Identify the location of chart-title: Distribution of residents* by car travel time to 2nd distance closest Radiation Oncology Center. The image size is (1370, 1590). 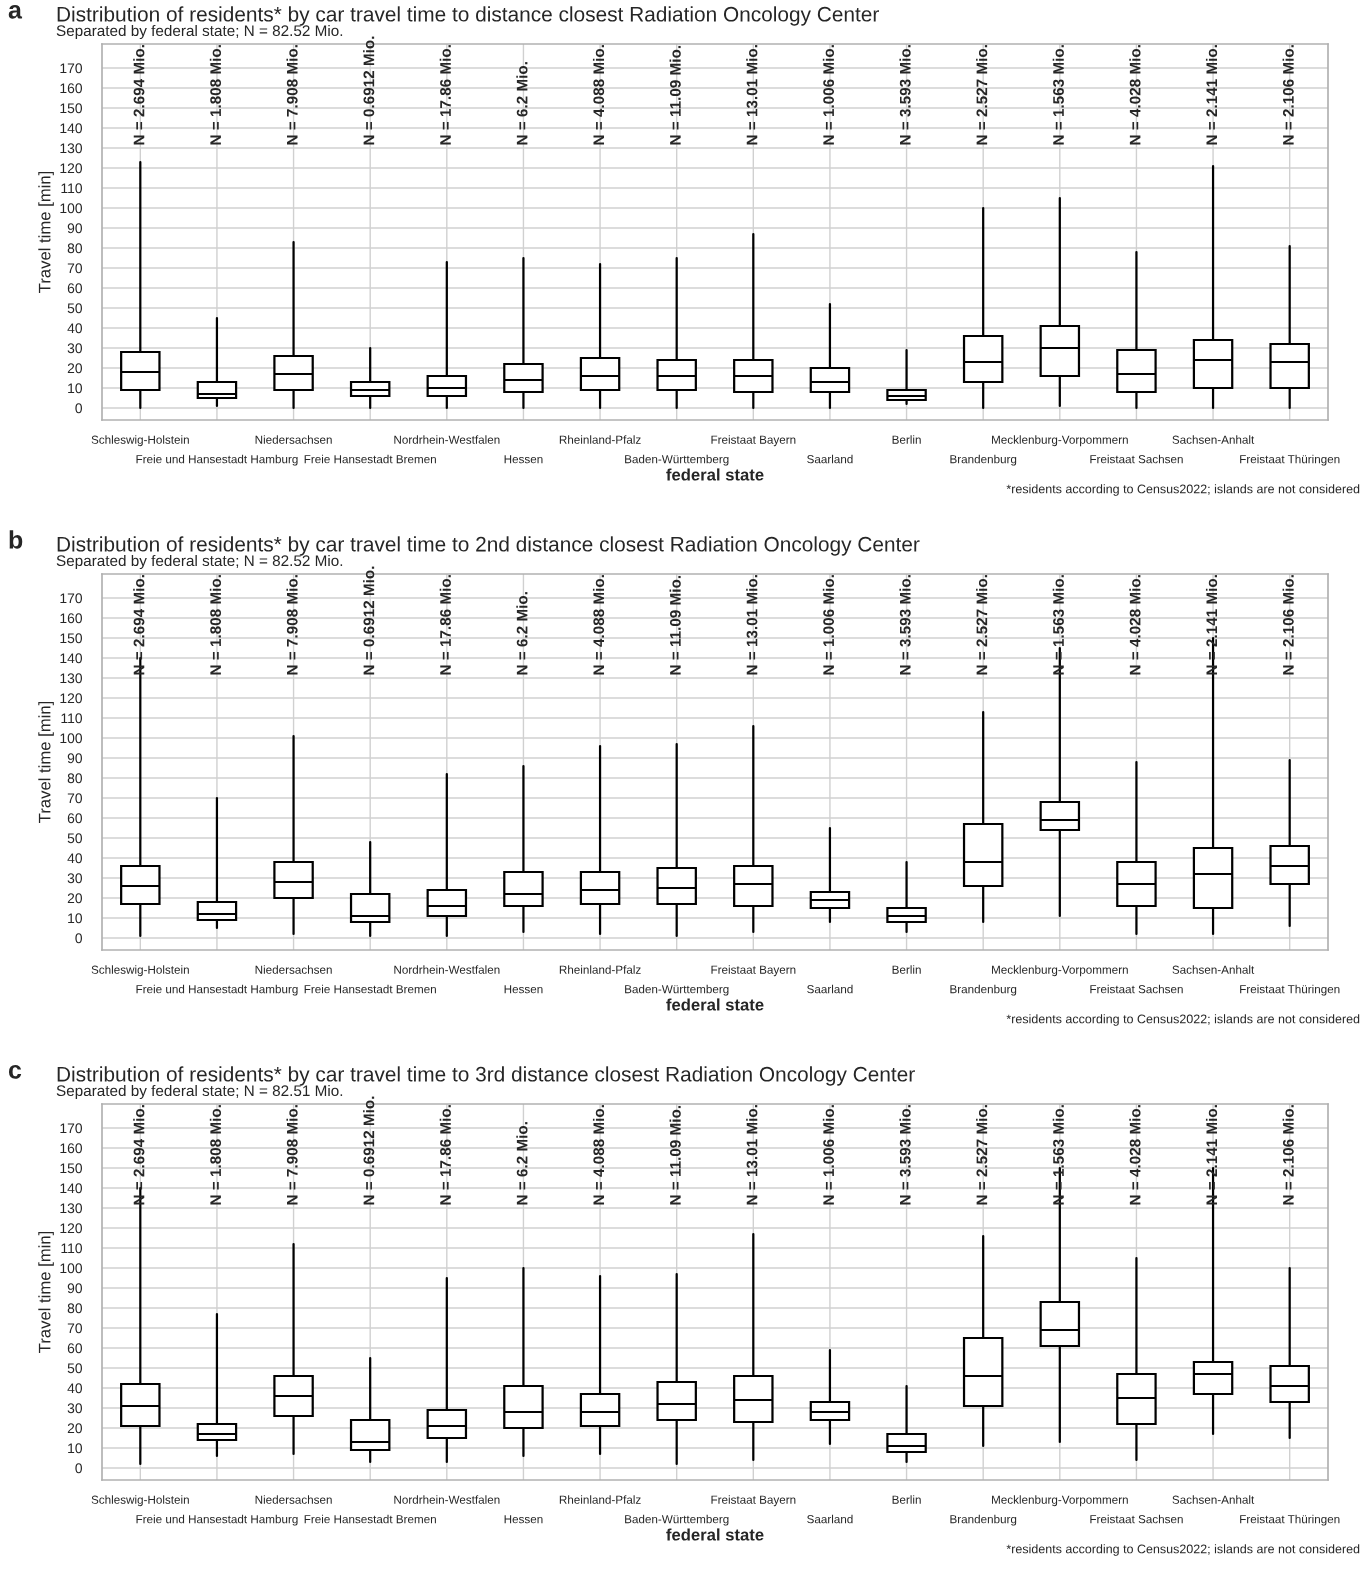
(488, 546).